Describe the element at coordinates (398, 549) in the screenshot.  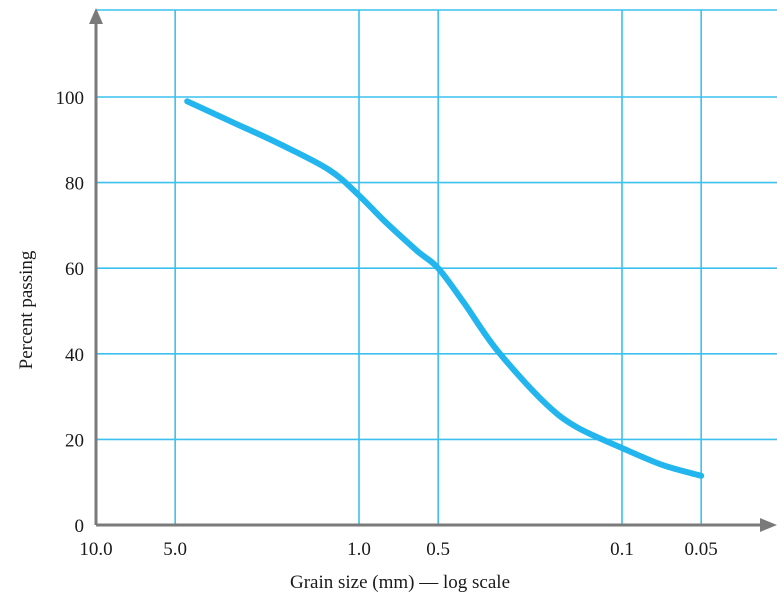
I see `x-tick-labels: 10.0 5.0 1.0 0.5 0.1 0.05` at that location.